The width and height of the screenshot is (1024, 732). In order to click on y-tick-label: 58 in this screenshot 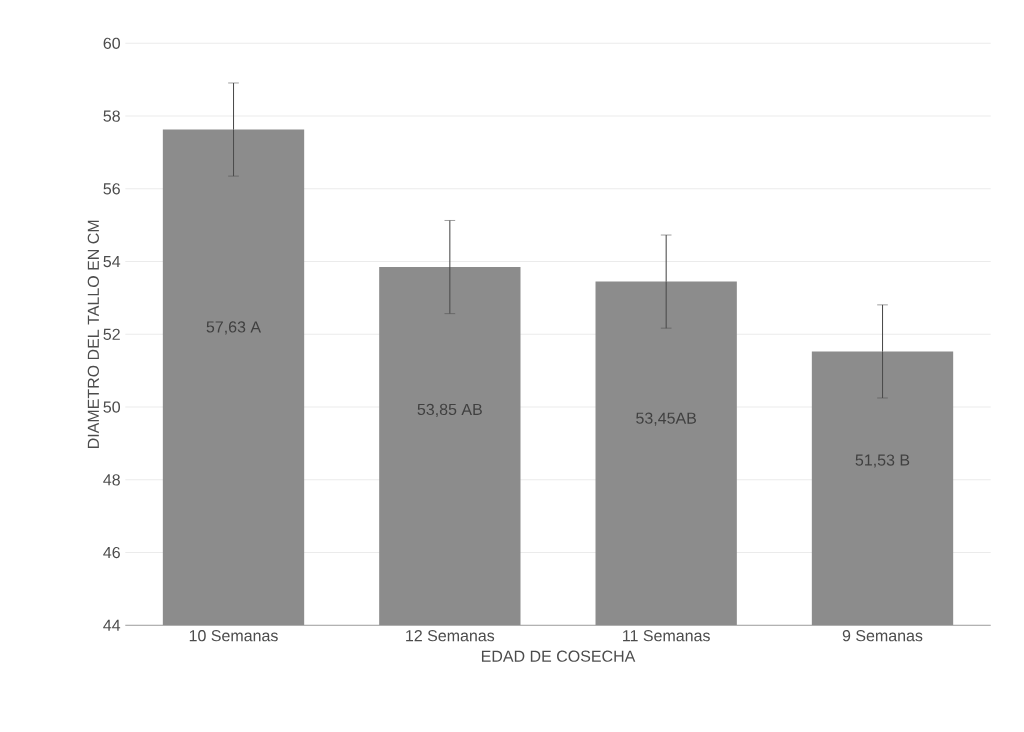, I will do `click(111, 116)`.